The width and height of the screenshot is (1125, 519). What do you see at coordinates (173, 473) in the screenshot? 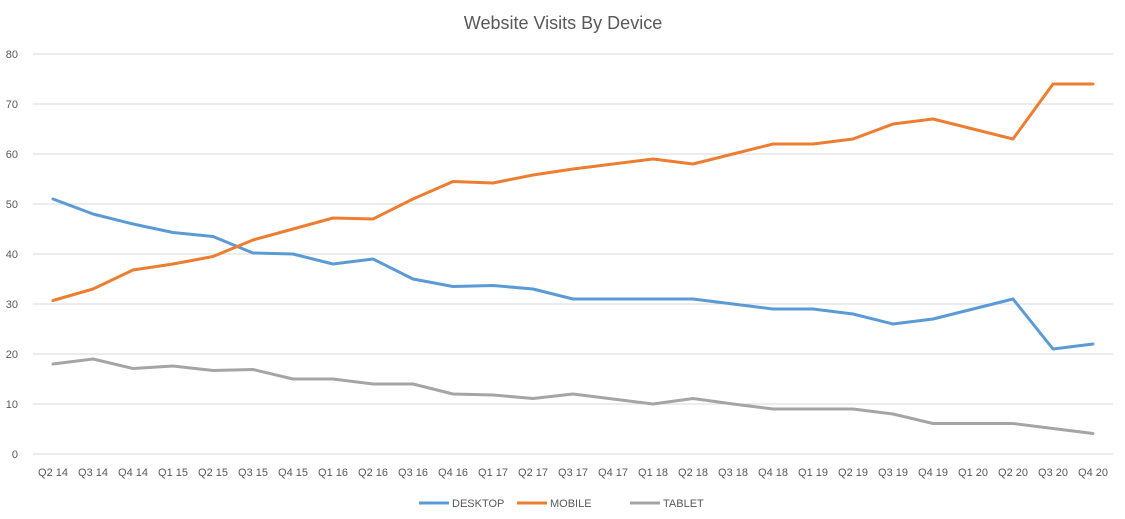
I see `x-tick-label: Q1 15` at bounding box center [173, 473].